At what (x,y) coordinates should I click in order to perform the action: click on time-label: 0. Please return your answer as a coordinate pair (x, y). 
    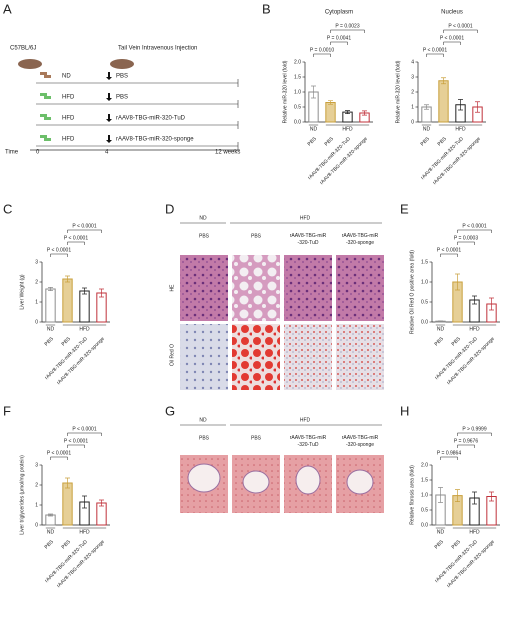
    Looking at the image, I should click on (38, 153).